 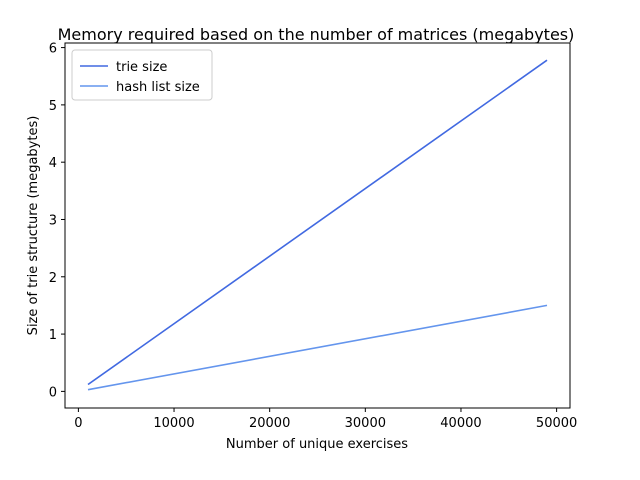 I want to click on x-tick-label: 40000, so click(x=460, y=423).